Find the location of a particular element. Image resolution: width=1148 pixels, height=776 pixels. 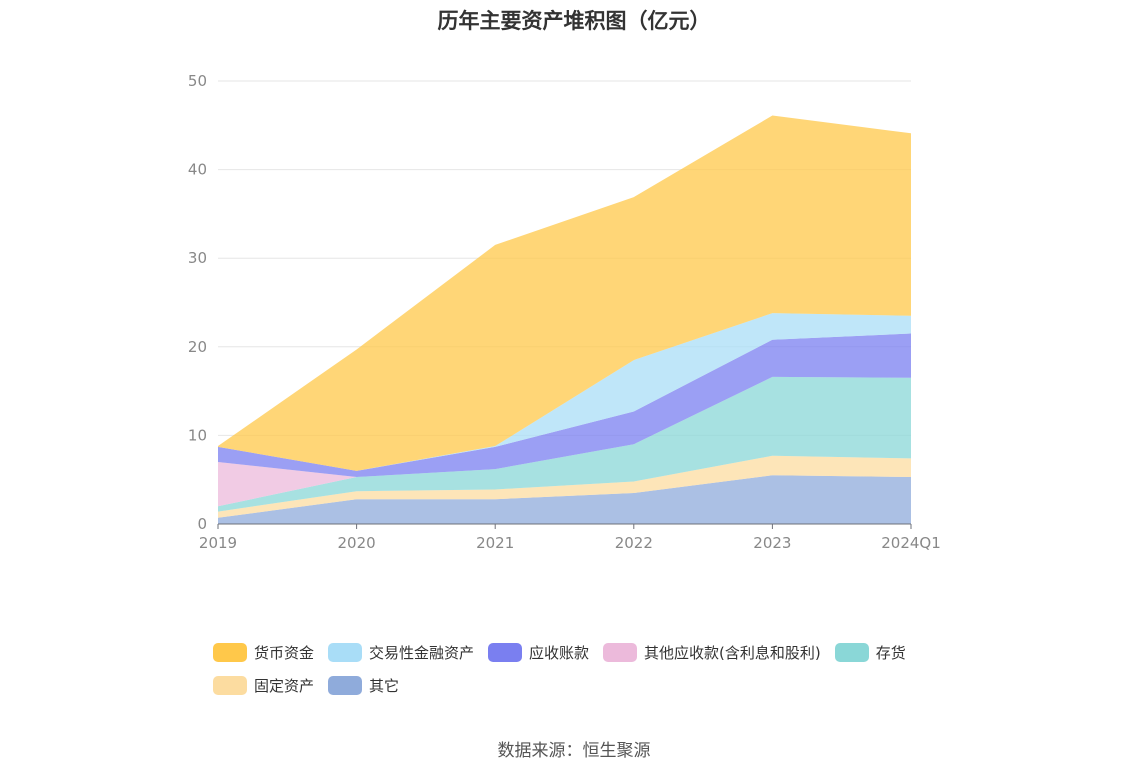

legend-row: 货币资金 交易性金融资产 应收账款 其他应收款(含利息和股利) 存货 is located at coordinates (593, 652).